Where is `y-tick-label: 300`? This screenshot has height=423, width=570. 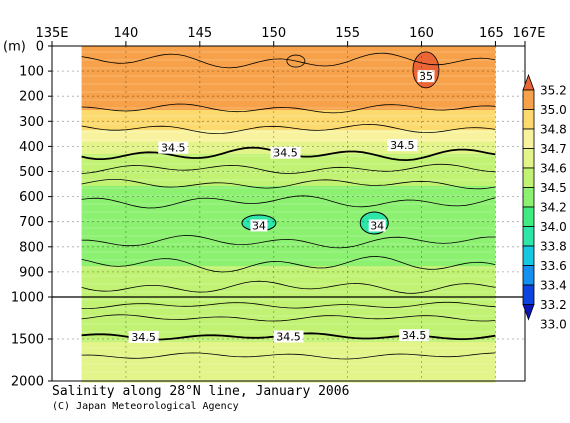
y-tick-label: 300 is located at coordinates (31, 122).